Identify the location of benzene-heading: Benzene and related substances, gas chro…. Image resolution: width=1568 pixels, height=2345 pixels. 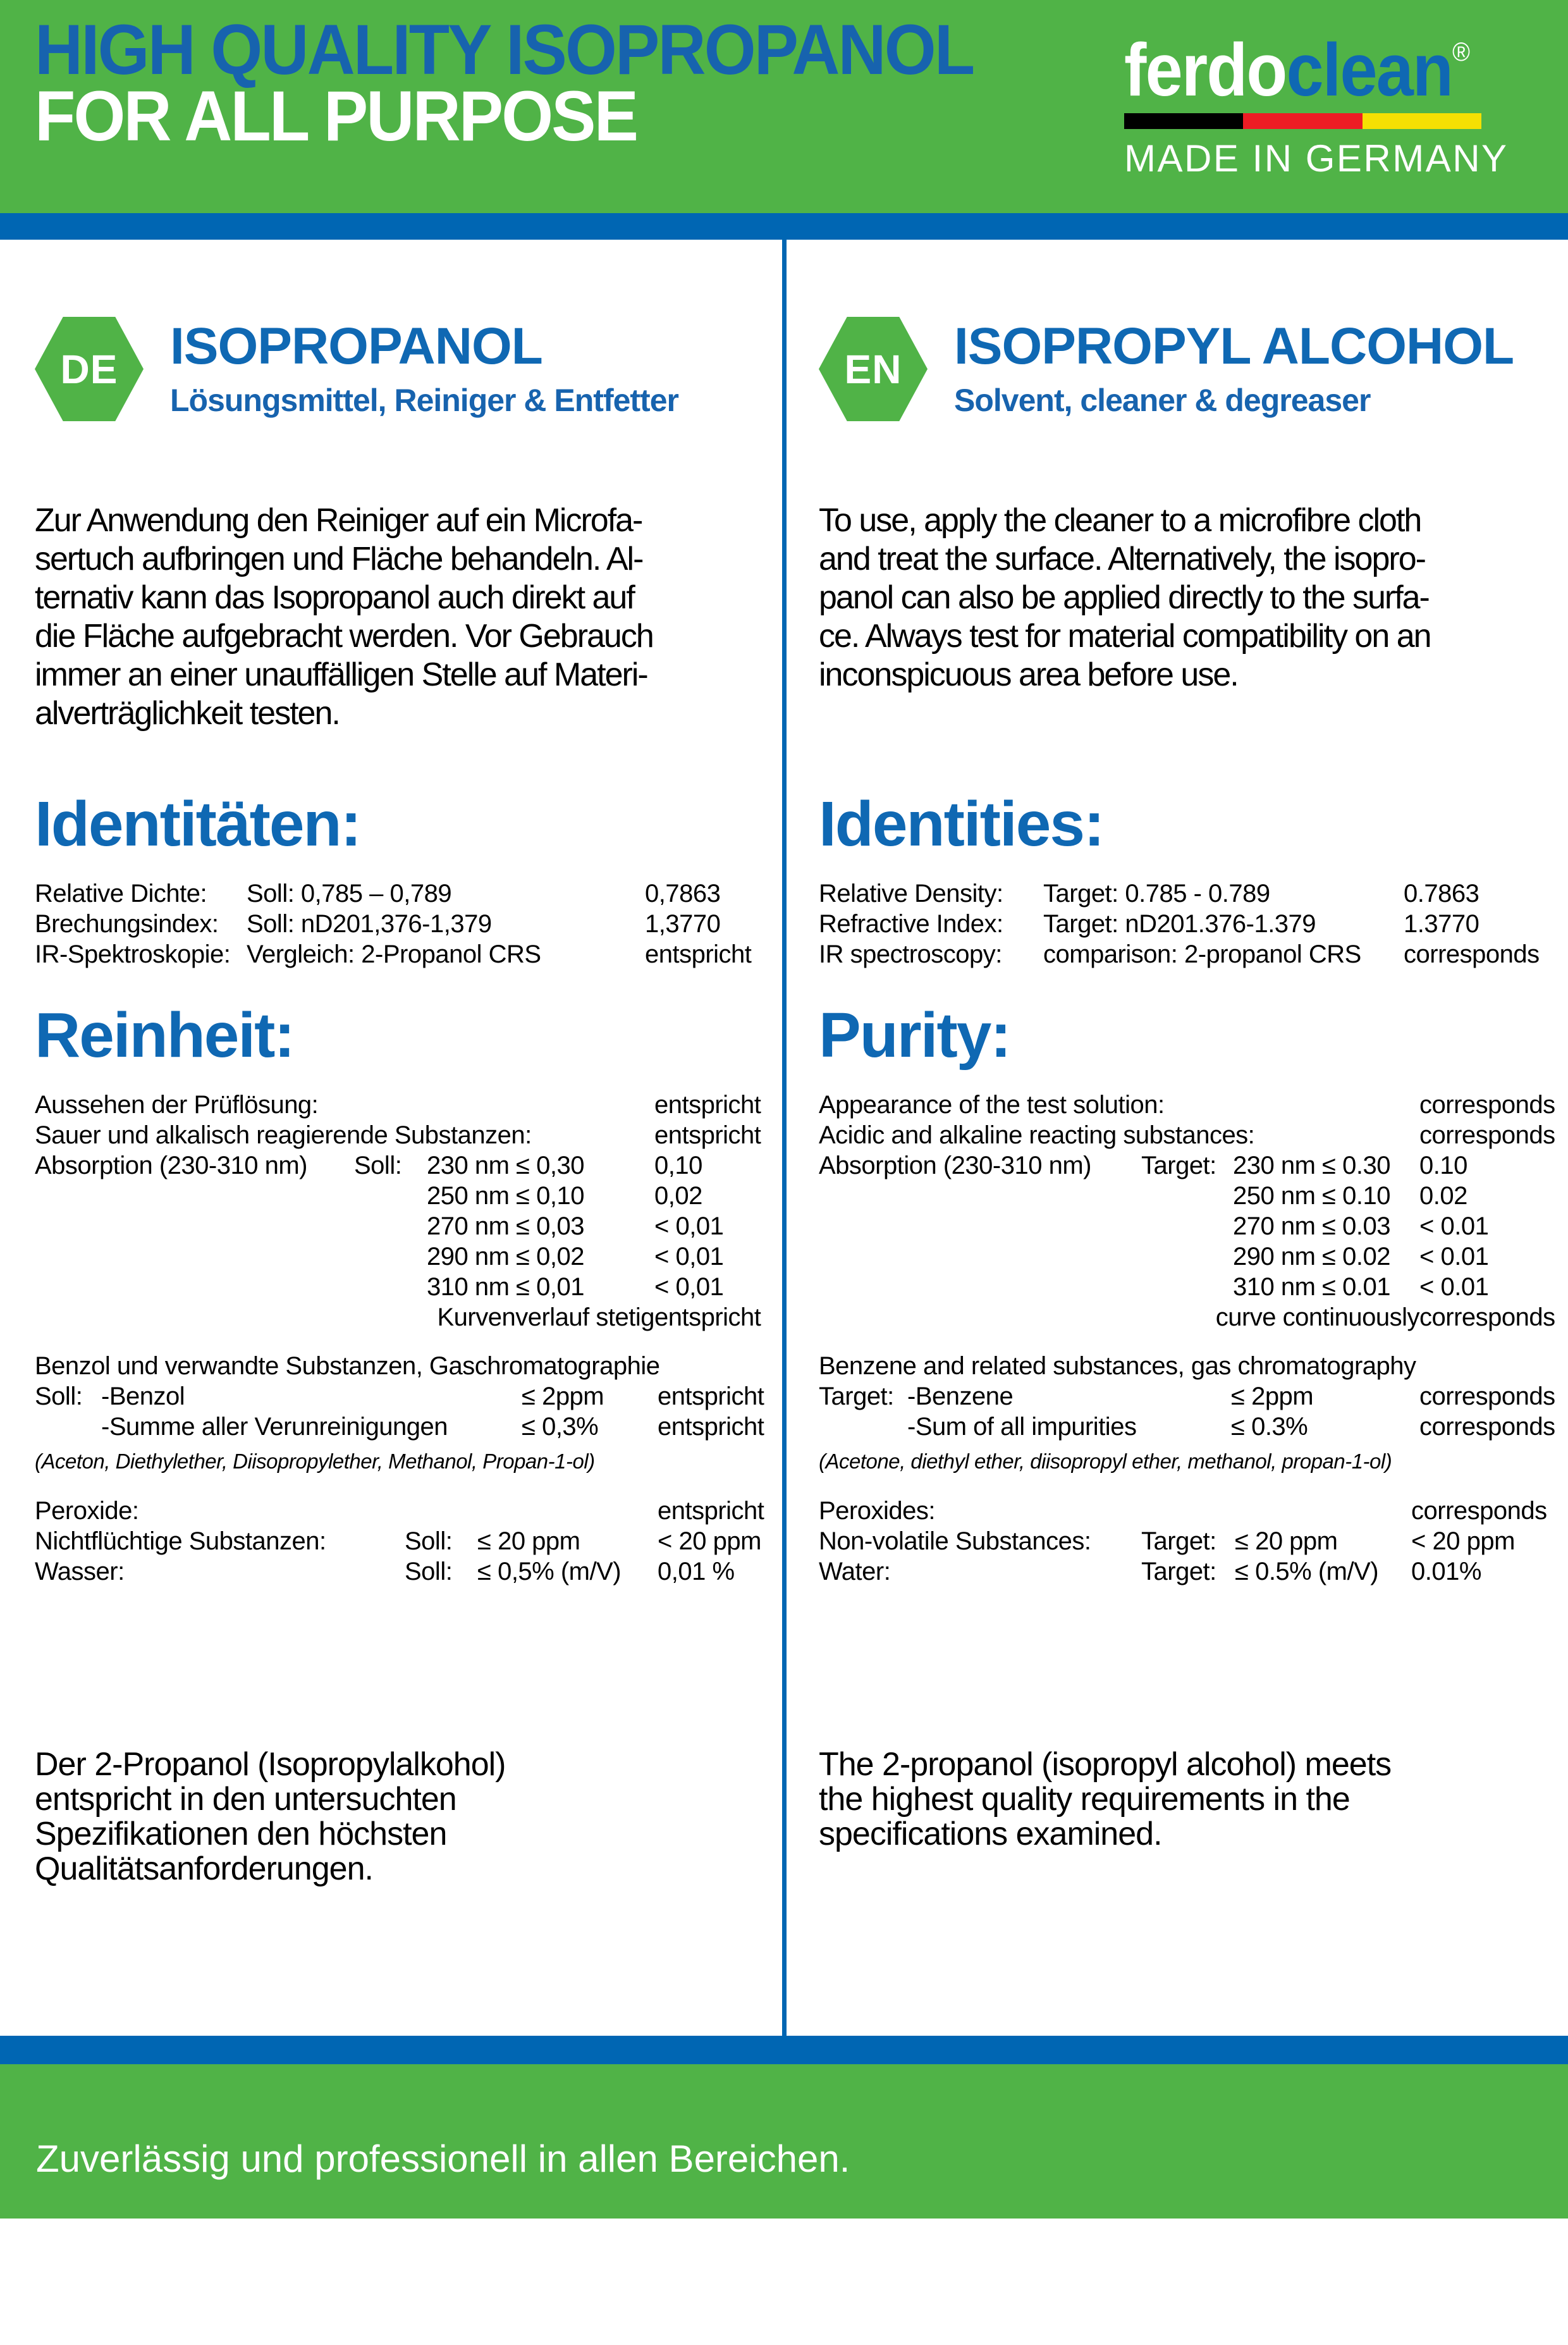
(1117, 1366).